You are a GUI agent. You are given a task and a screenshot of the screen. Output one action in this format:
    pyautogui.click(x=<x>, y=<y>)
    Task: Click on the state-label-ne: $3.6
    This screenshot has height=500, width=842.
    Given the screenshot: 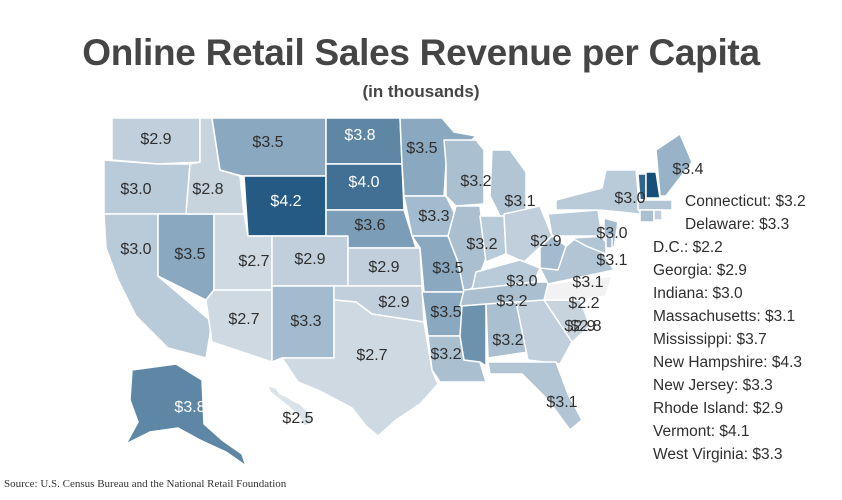 What is the action you would take?
    pyautogui.click(x=369, y=225)
    